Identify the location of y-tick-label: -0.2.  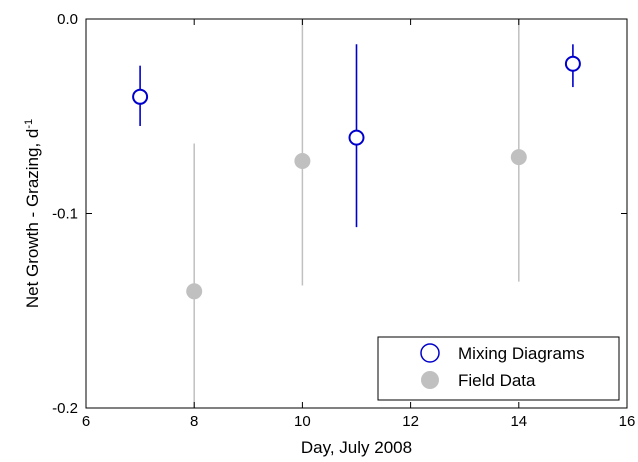
(65, 408).